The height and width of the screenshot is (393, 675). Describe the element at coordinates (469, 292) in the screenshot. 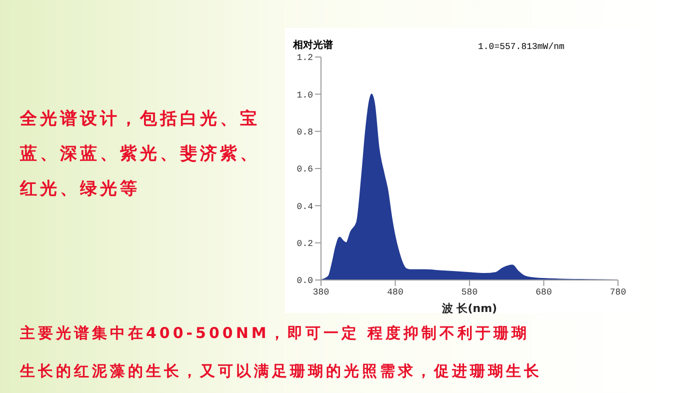

I see `x-tick-label: 580` at that location.